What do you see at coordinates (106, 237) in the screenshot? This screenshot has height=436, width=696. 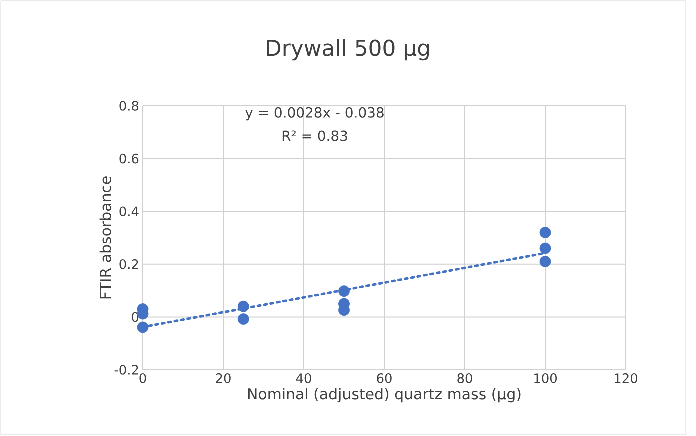 I see `y-axis-title: FTIR absorbance` at bounding box center [106, 237].